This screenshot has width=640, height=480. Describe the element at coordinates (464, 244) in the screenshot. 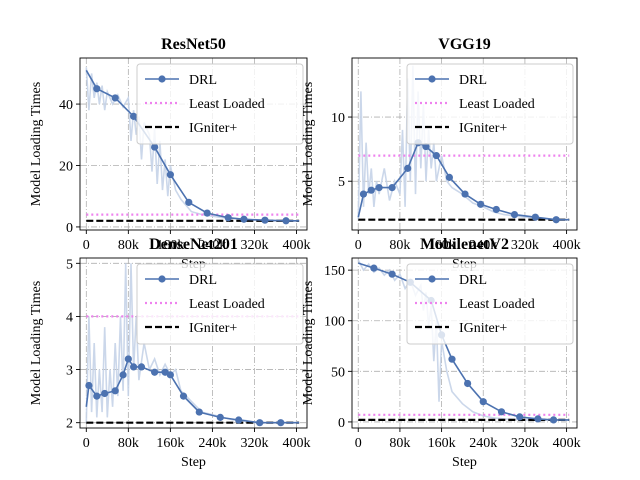

I see `chart-title: MobilenetV2` at that location.